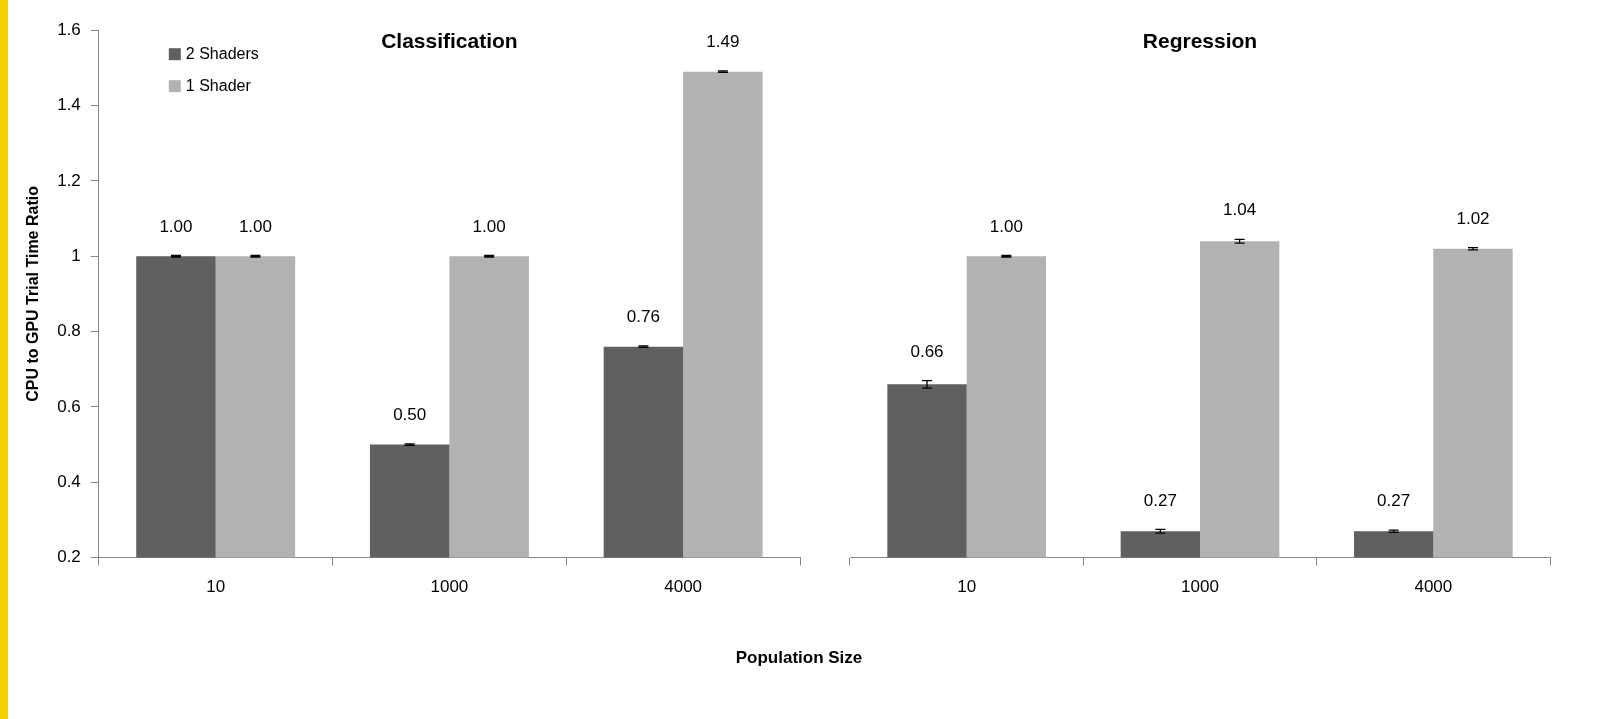 This screenshot has height=719, width=1598. Describe the element at coordinates (218, 85) in the screenshot. I see `legend-label: 1 Shader` at that location.